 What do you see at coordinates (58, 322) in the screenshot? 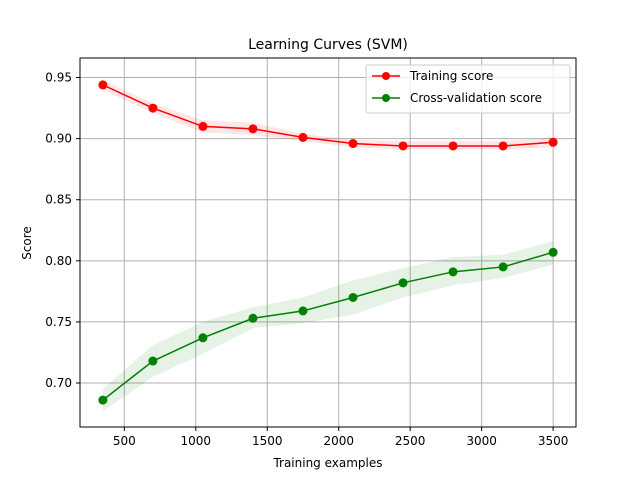
I see `y-tick-label: 0.75` at bounding box center [58, 322].